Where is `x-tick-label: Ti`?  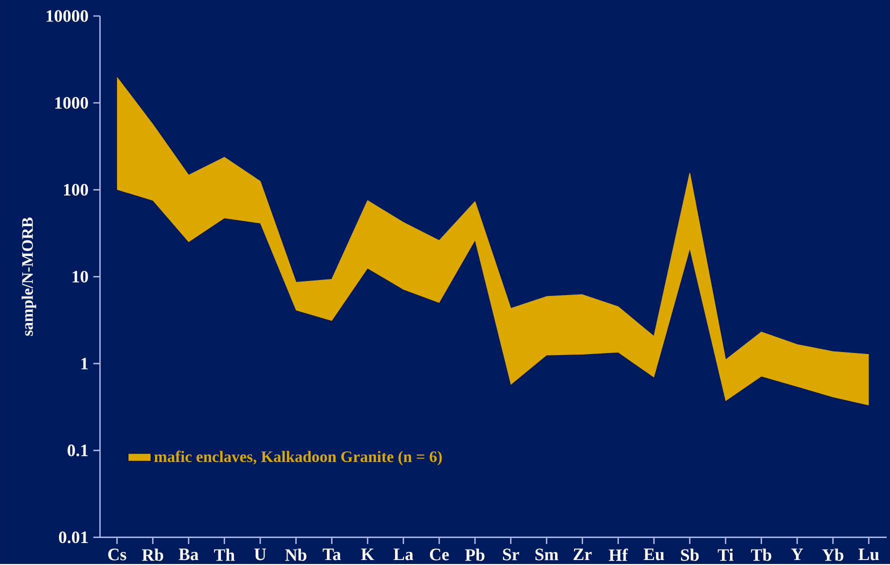
x-tick-label: Ti is located at coordinates (726, 554).